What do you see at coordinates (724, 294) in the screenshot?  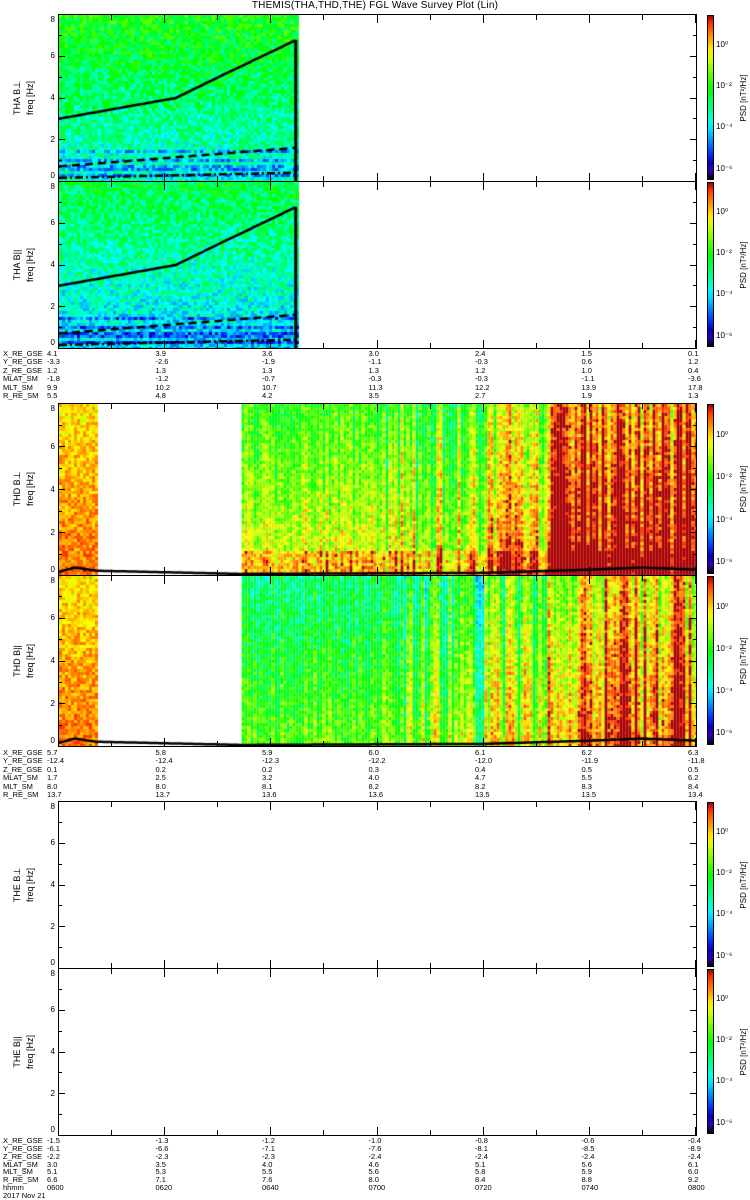 I see `colorbar-tick-label: 10⁻⁴` at bounding box center [724, 294].